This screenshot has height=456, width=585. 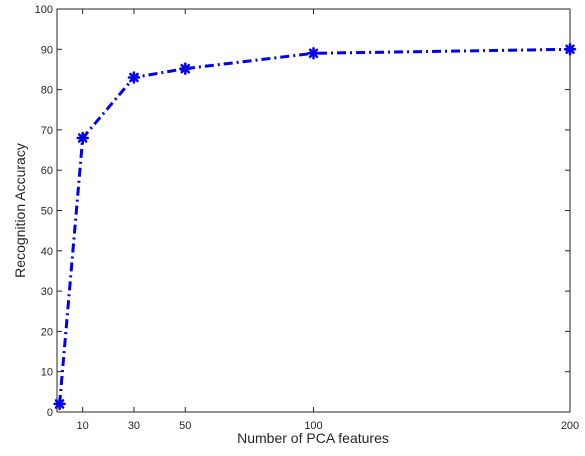 I want to click on x-tick-label: 200, so click(x=570, y=426).